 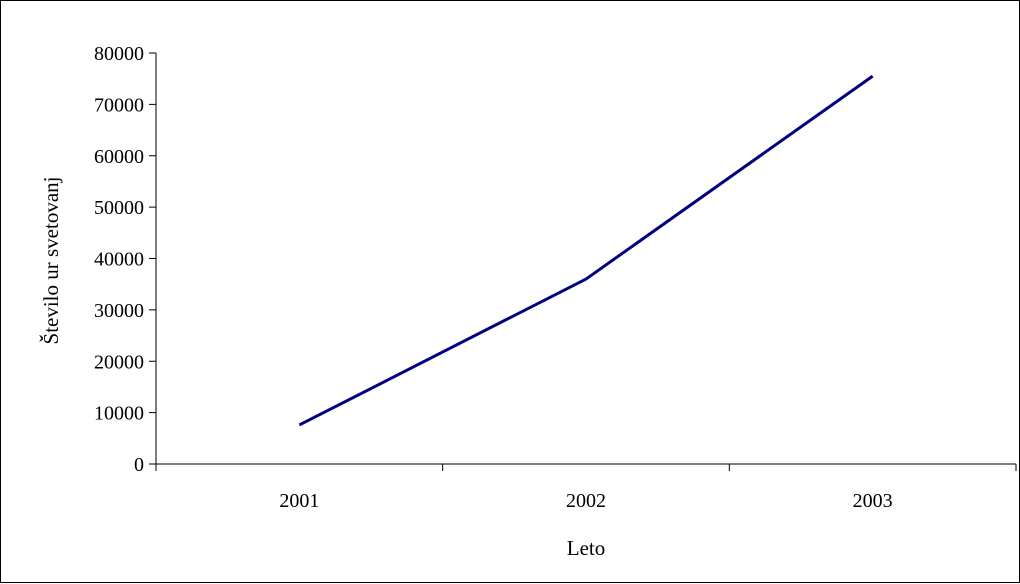 I want to click on x-axis-tick-labels: 2001 2002 2003, so click(x=585, y=501).